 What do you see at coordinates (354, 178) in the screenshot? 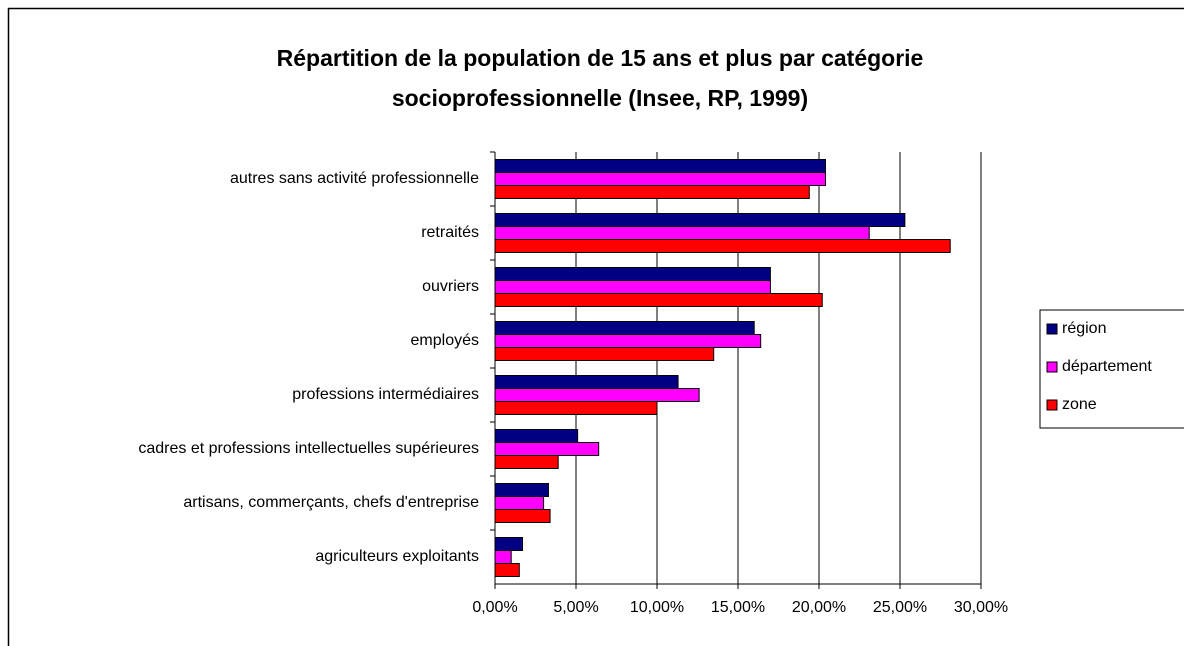
I see `y-tick-label: autres sans activité professionnelle` at bounding box center [354, 178].